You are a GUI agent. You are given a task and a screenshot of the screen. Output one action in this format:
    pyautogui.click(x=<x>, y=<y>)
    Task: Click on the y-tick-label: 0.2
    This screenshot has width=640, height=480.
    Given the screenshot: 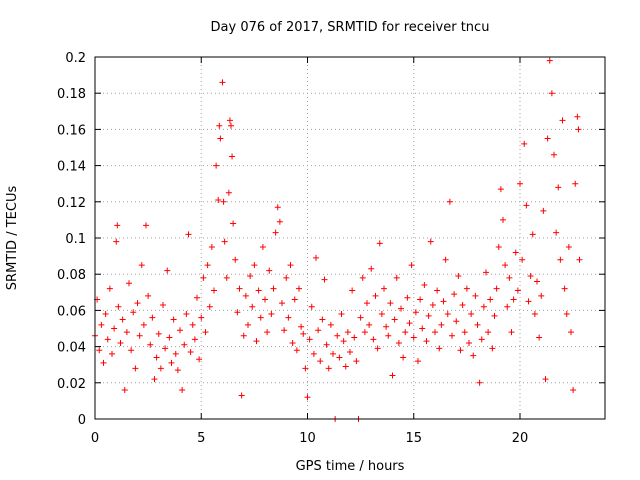 What is the action you would take?
    pyautogui.click(x=75, y=58)
    